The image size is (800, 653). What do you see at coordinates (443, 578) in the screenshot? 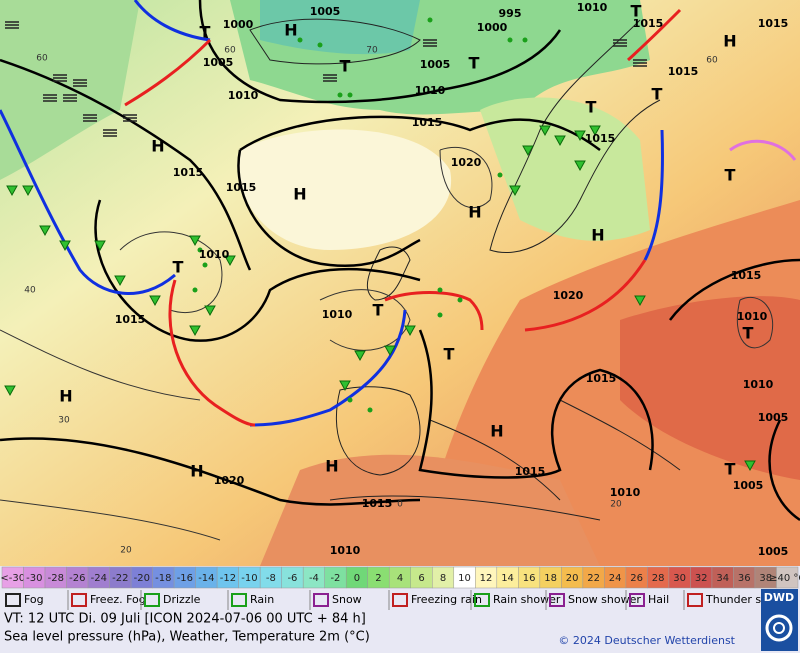
I see `scale-label: 8` at bounding box center [443, 578].